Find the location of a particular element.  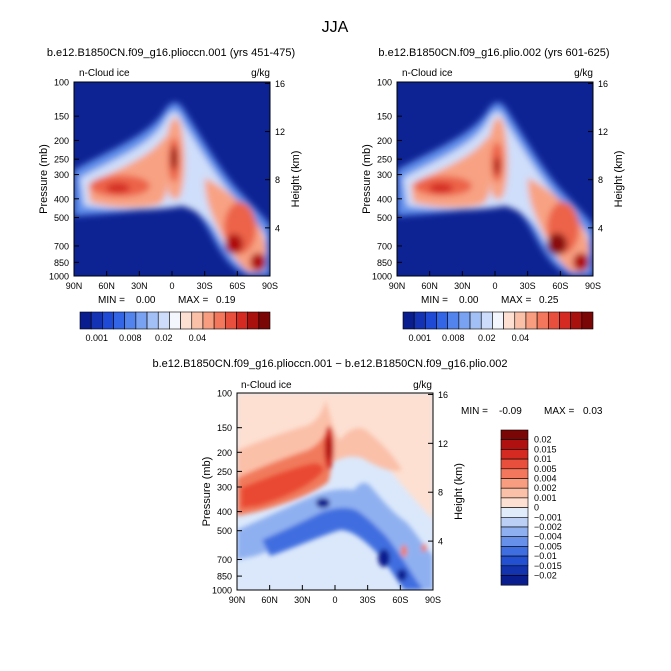

panel-b-colorbar-label: 0.001 is located at coordinates (419, 338).